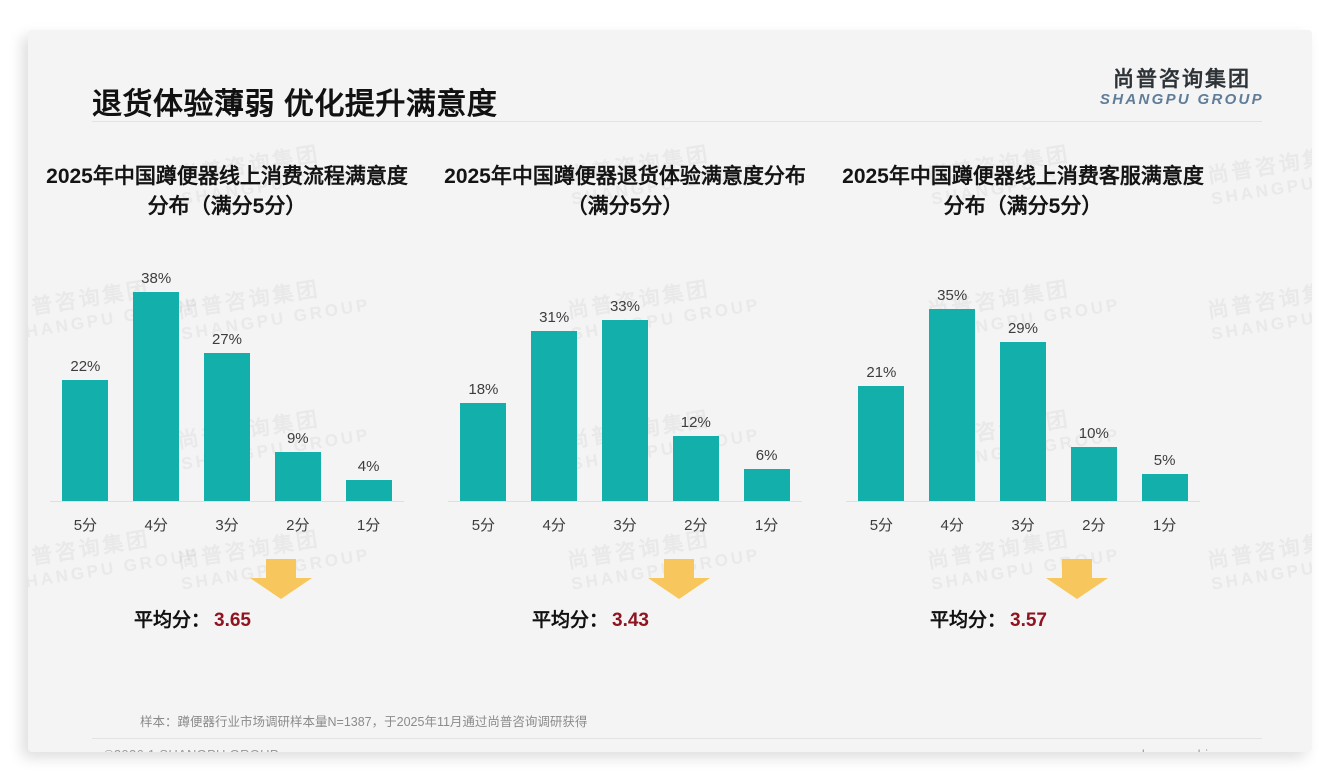 The width and height of the screenshot is (1340, 780). What do you see at coordinates (625, 604) in the screenshot?
I see `average-score-block: 平均分： 3.43` at bounding box center [625, 604].